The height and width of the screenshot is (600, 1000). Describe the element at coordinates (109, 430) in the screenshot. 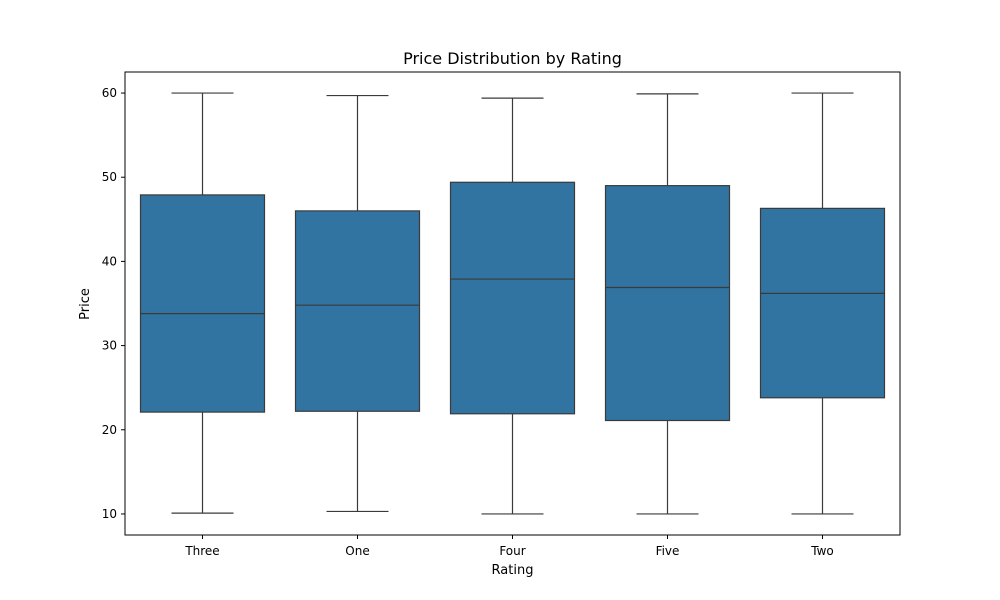

I see `y-tick-label: 20` at that location.